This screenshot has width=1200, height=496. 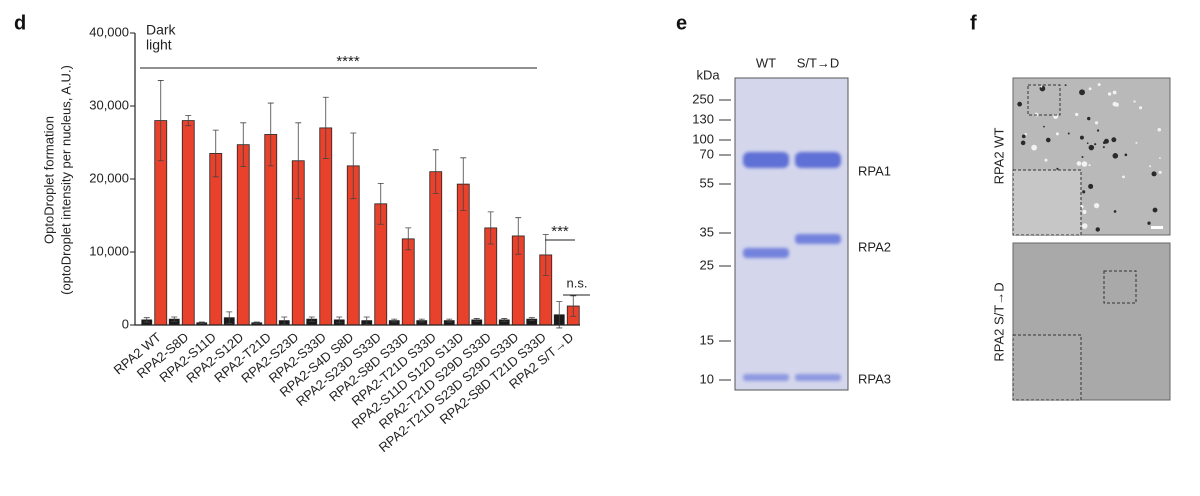 What do you see at coordinates (973, 23) in the screenshot?
I see `panel-letter: f` at bounding box center [973, 23].